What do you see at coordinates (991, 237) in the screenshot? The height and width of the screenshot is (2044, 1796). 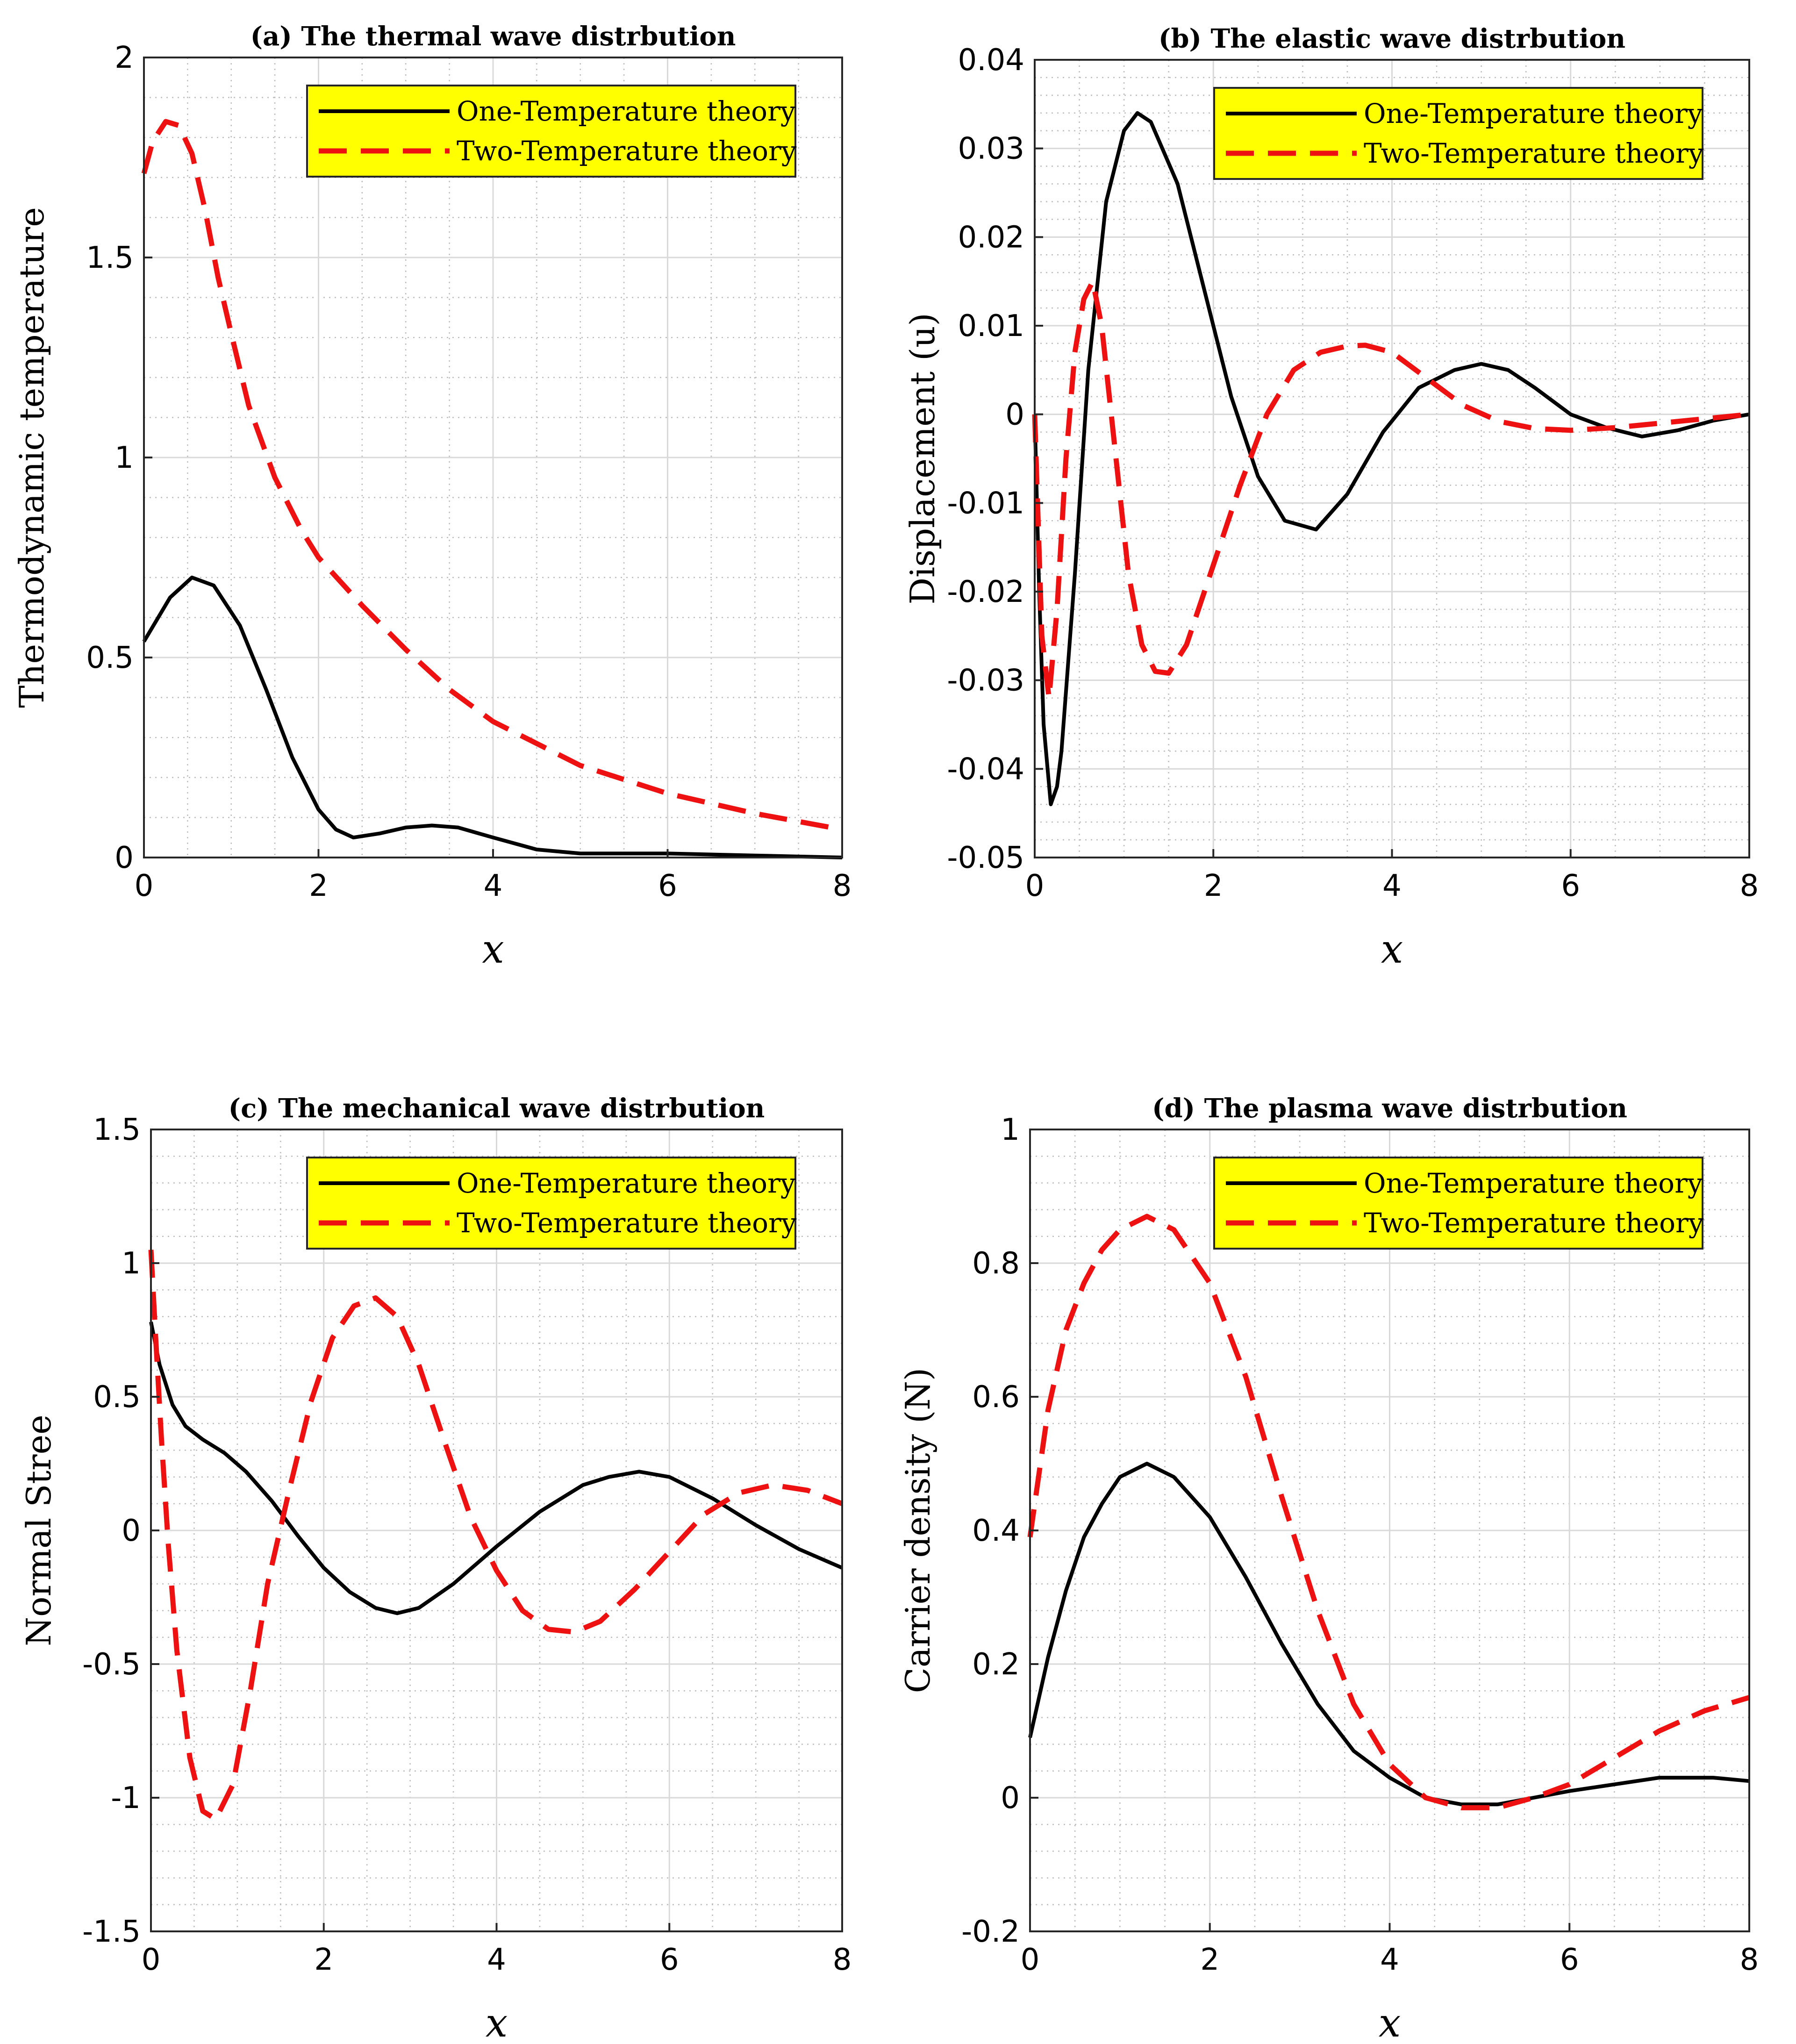 I see `y-tick-label: 0.02` at bounding box center [991, 237].